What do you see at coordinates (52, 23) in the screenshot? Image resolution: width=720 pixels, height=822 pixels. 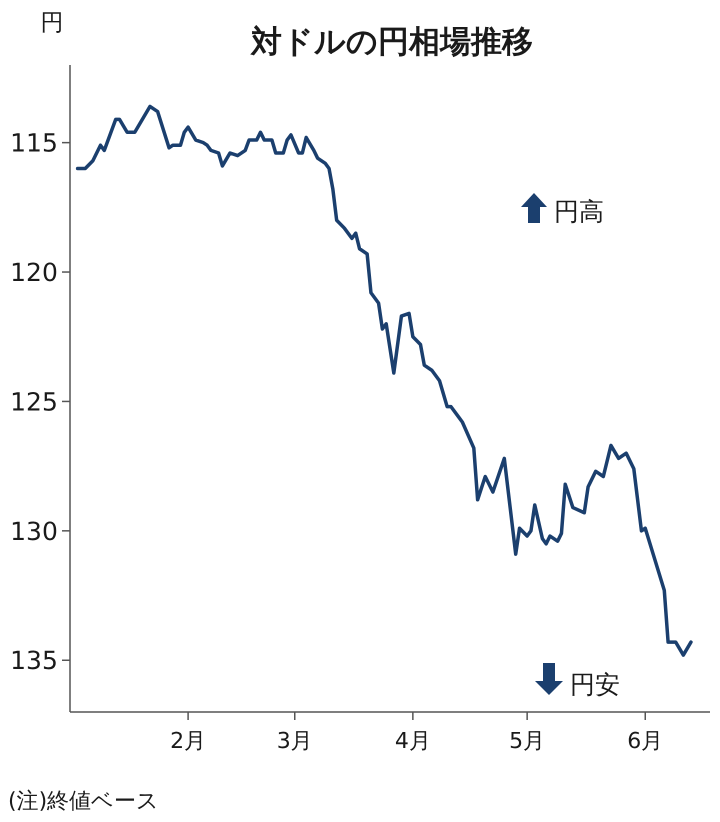 I see `y-axis-title: 円` at bounding box center [52, 23].